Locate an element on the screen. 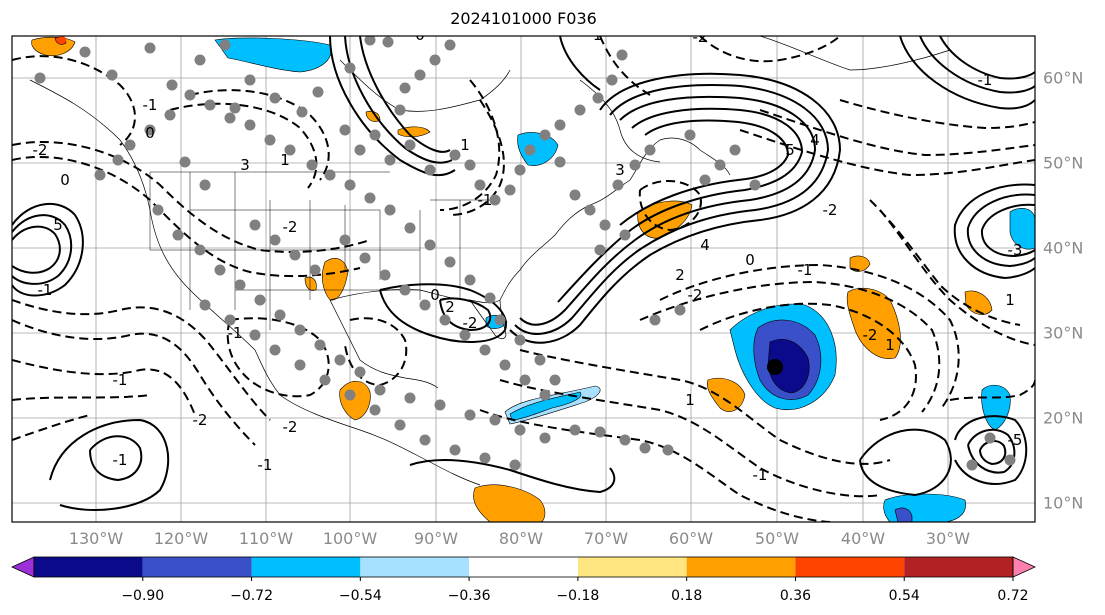 This screenshot has height=615, width=1105. colorbar-tick-label: −0.72 is located at coordinates (251, 596).